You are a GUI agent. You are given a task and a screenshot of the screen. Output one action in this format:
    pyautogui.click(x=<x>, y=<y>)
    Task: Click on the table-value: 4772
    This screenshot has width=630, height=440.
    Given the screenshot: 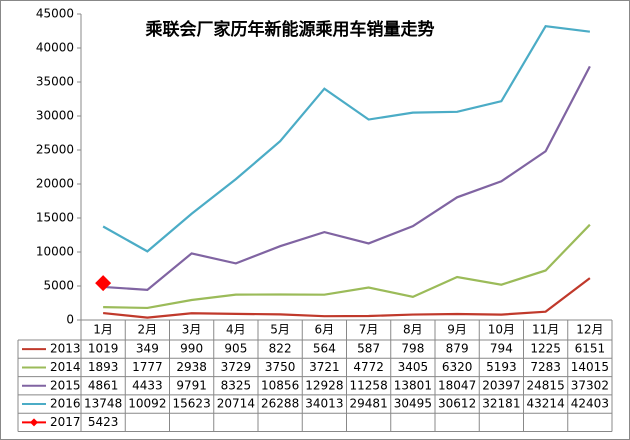 What is the action you would take?
    pyautogui.click(x=368, y=367)
    